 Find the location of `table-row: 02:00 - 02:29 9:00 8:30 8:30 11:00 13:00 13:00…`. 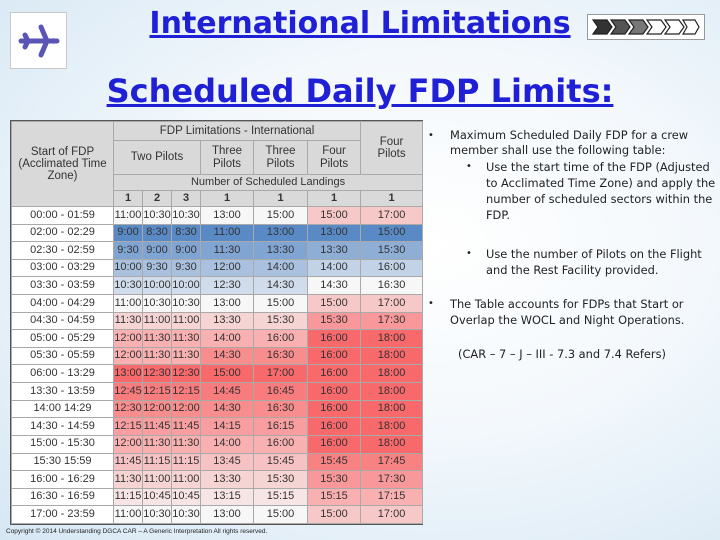

table-row: 02:00 - 02:29 9:00 8:30 8:30 11:00 13:00 13:00… is located at coordinates (217, 233).